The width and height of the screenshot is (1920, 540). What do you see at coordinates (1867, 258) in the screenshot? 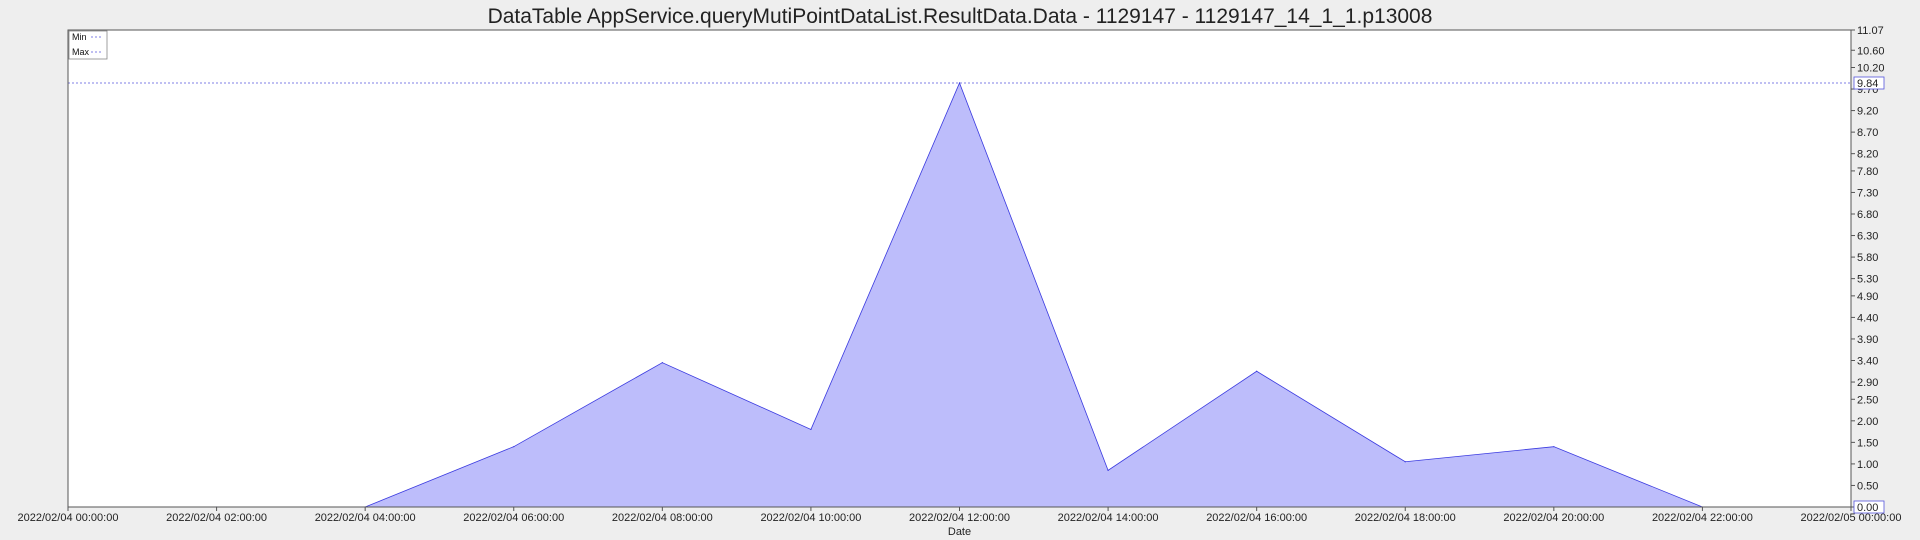
I see `y-tick-label: 5.80` at bounding box center [1867, 258].